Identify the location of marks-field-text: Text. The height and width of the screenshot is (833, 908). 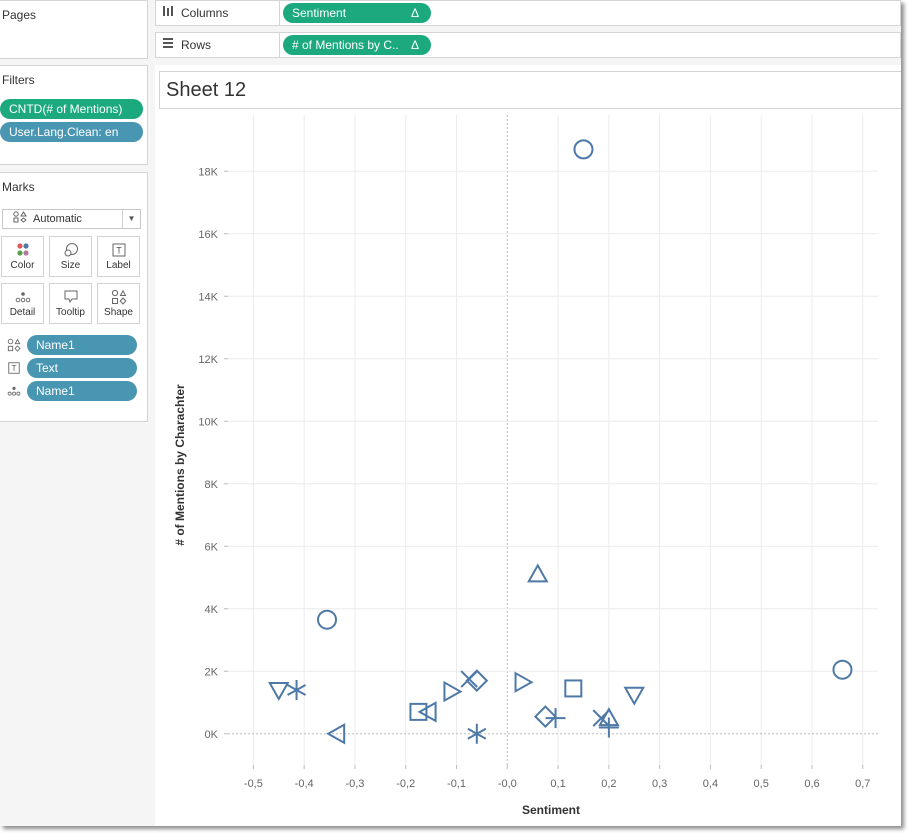
(82, 368).